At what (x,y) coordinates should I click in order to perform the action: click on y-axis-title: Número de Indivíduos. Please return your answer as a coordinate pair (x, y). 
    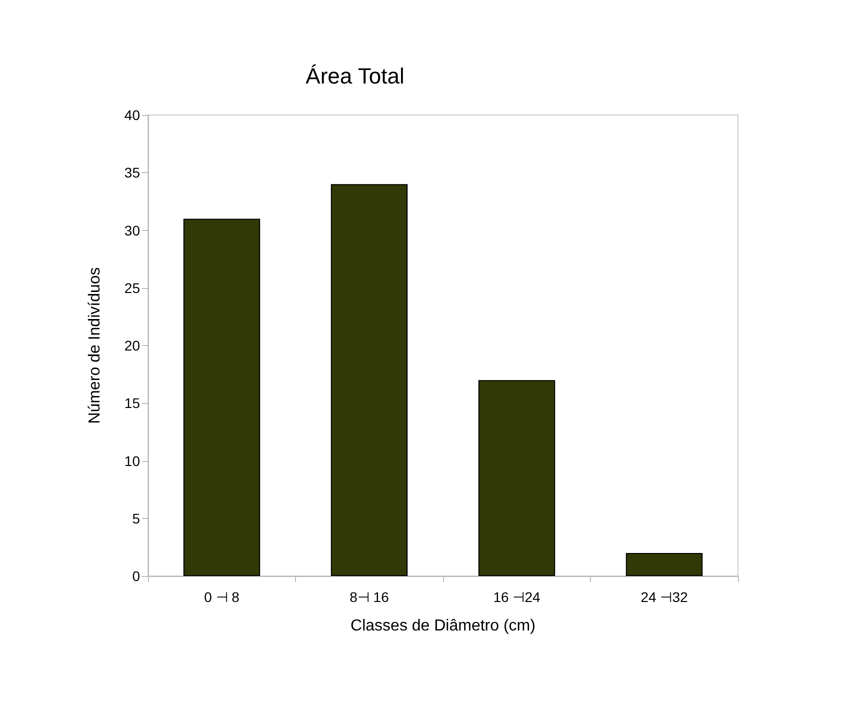
    Looking at the image, I should click on (95, 345).